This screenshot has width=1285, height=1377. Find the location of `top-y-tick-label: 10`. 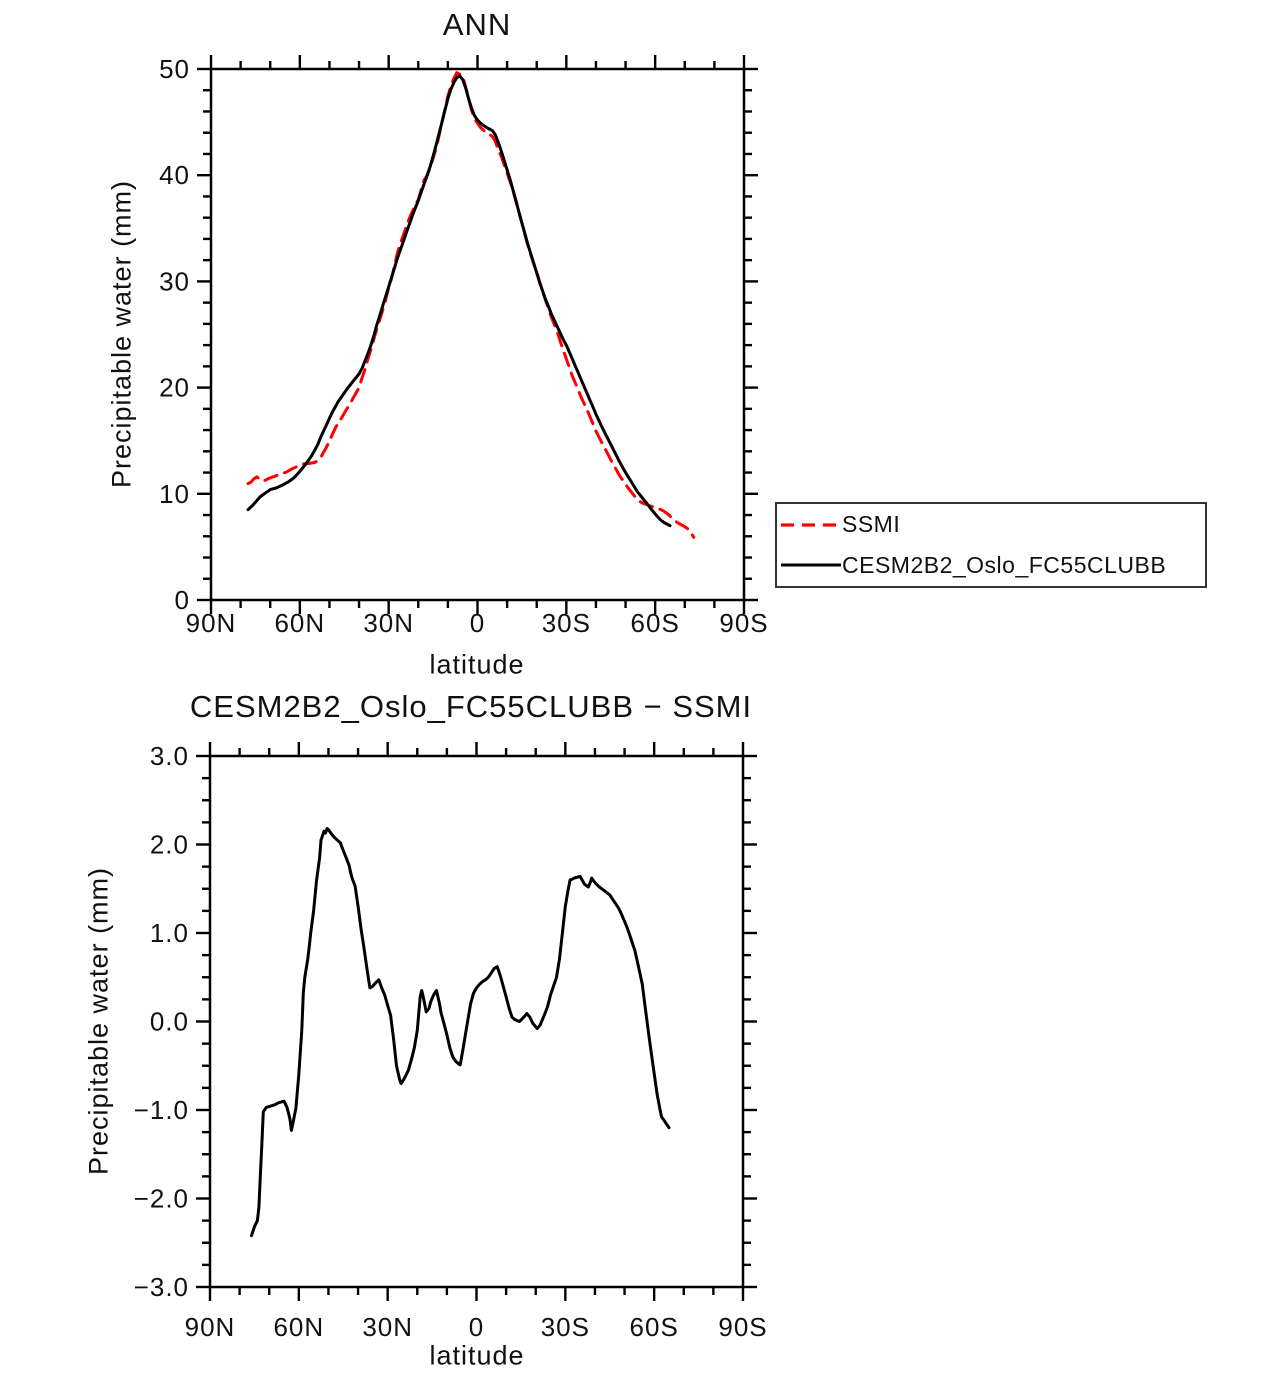

top-y-tick-label: 10 is located at coordinates (174, 494).